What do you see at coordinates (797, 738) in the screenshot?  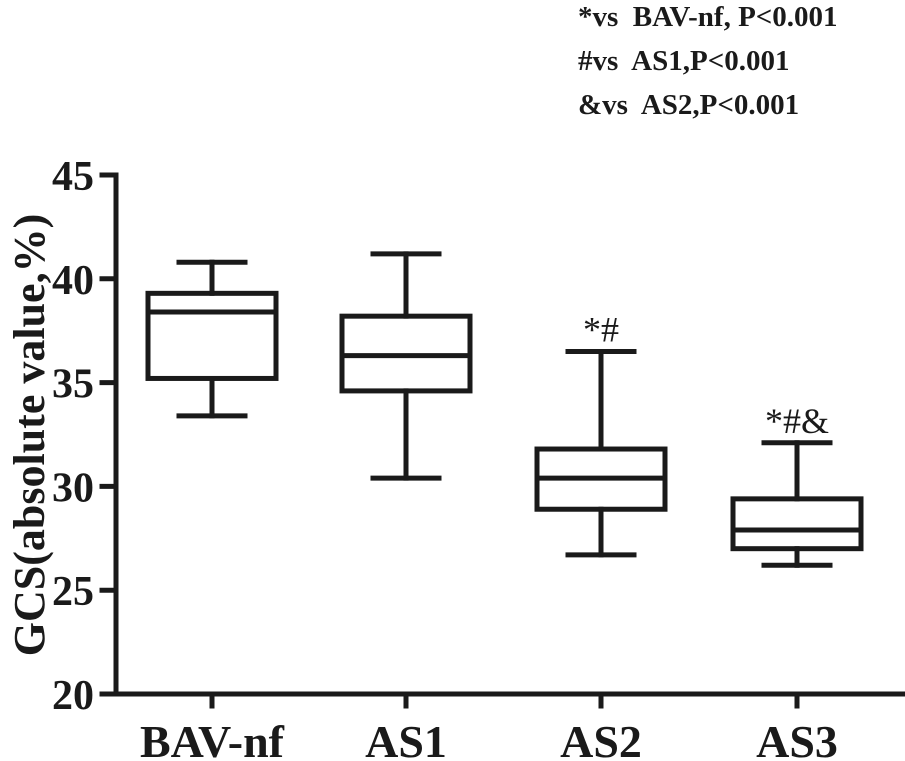 I see `x-tick-label: AS3` at bounding box center [797, 738].